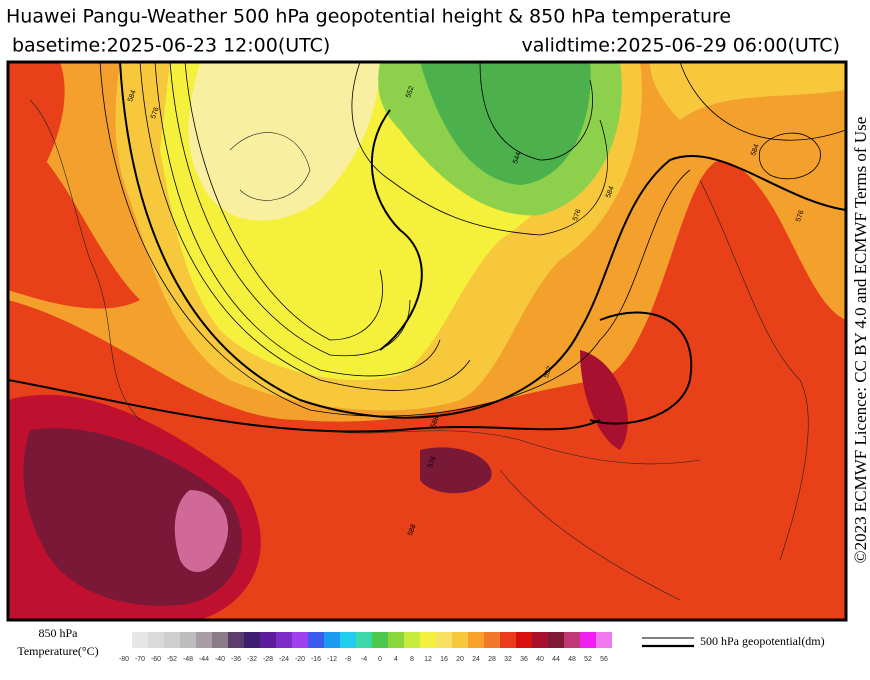 The height and width of the screenshot is (680, 870). I want to click on validtime: validtime:2025-06-29 06:00(UTC), so click(680, 46).